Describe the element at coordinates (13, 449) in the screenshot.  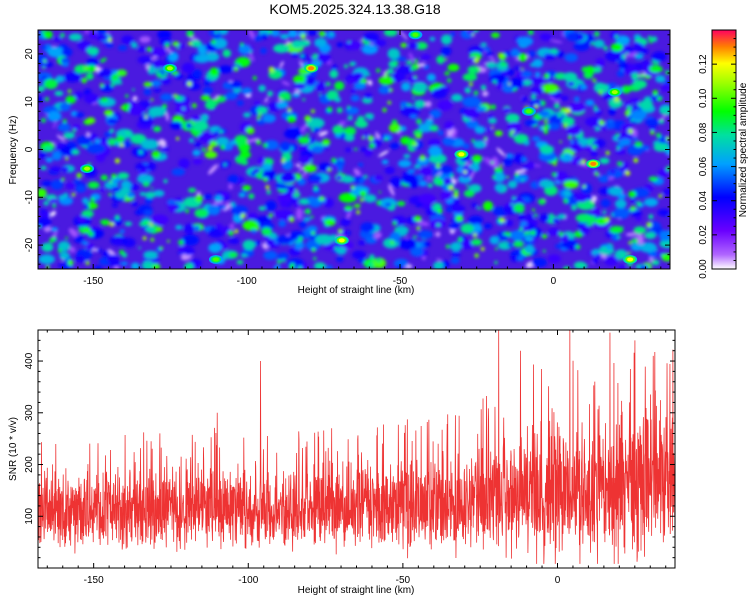
I see `snr-y-axis-label: SNR (10 * v/v)` at that location.